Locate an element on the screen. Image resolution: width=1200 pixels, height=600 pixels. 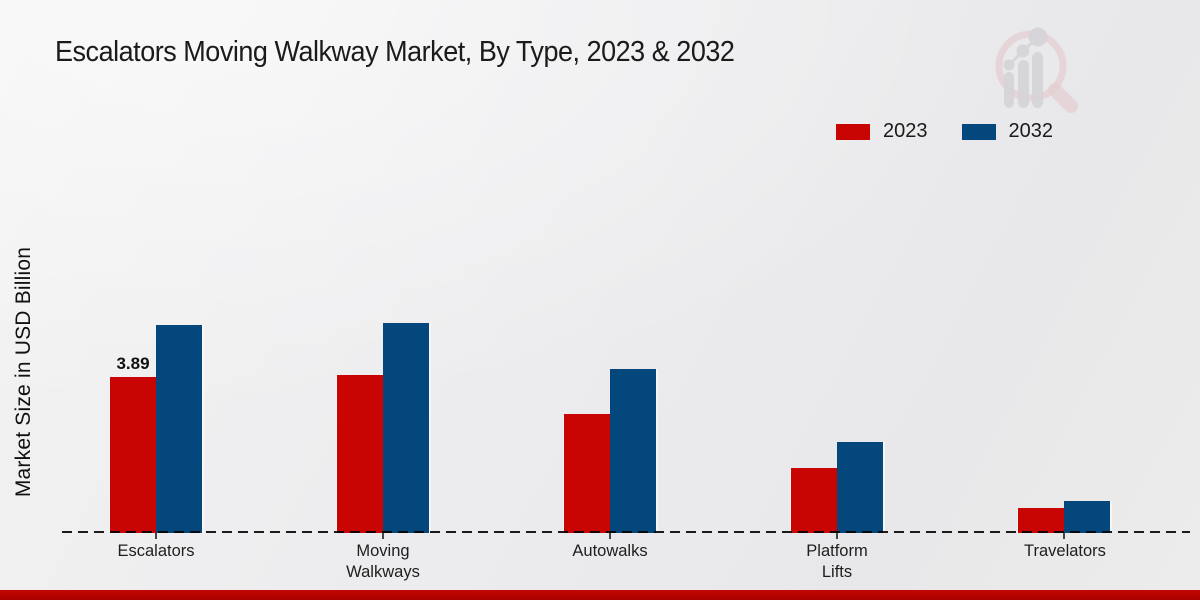
x-axis-tick-escalators is located at coordinates (156, 536).